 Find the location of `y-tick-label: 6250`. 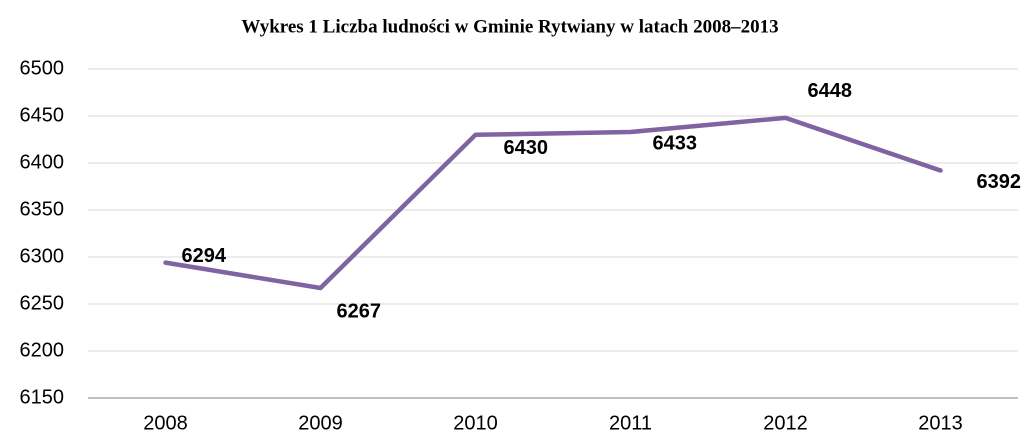

y-tick-label: 6250 is located at coordinates (42, 303).